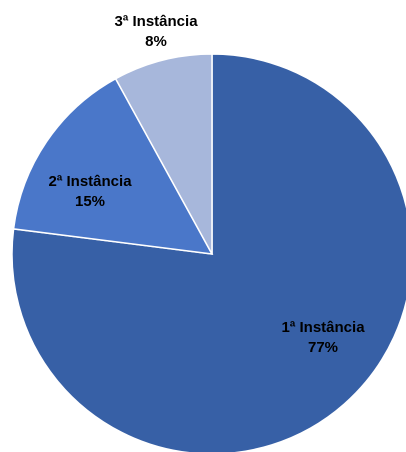 The width and height of the screenshot is (406, 452). What do you see at coordinates (323, 347) in the screenshot?
I see `slice-value-label: 77%` at bounding box center [323, 347].